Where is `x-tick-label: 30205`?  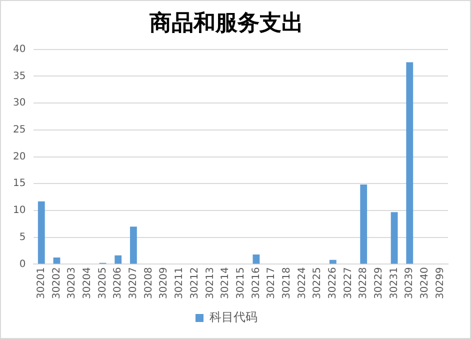
x-tick-label: 30205 is located at coordinates (102, 283).